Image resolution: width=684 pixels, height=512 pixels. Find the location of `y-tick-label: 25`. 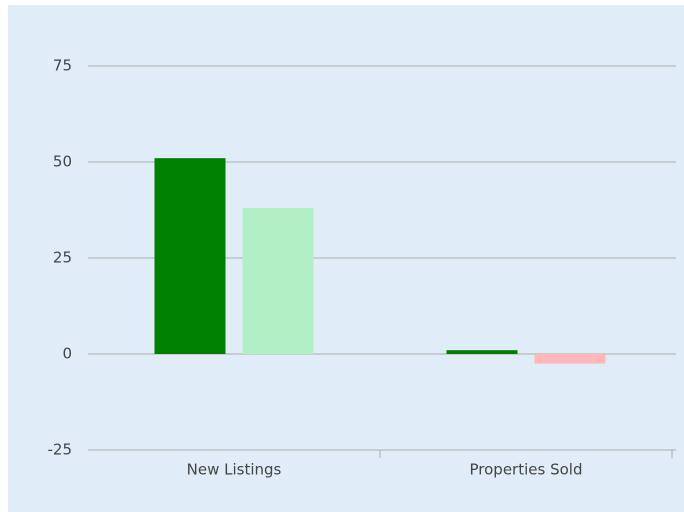

y-tick-label: 25 is located at coordinates (62, 258).